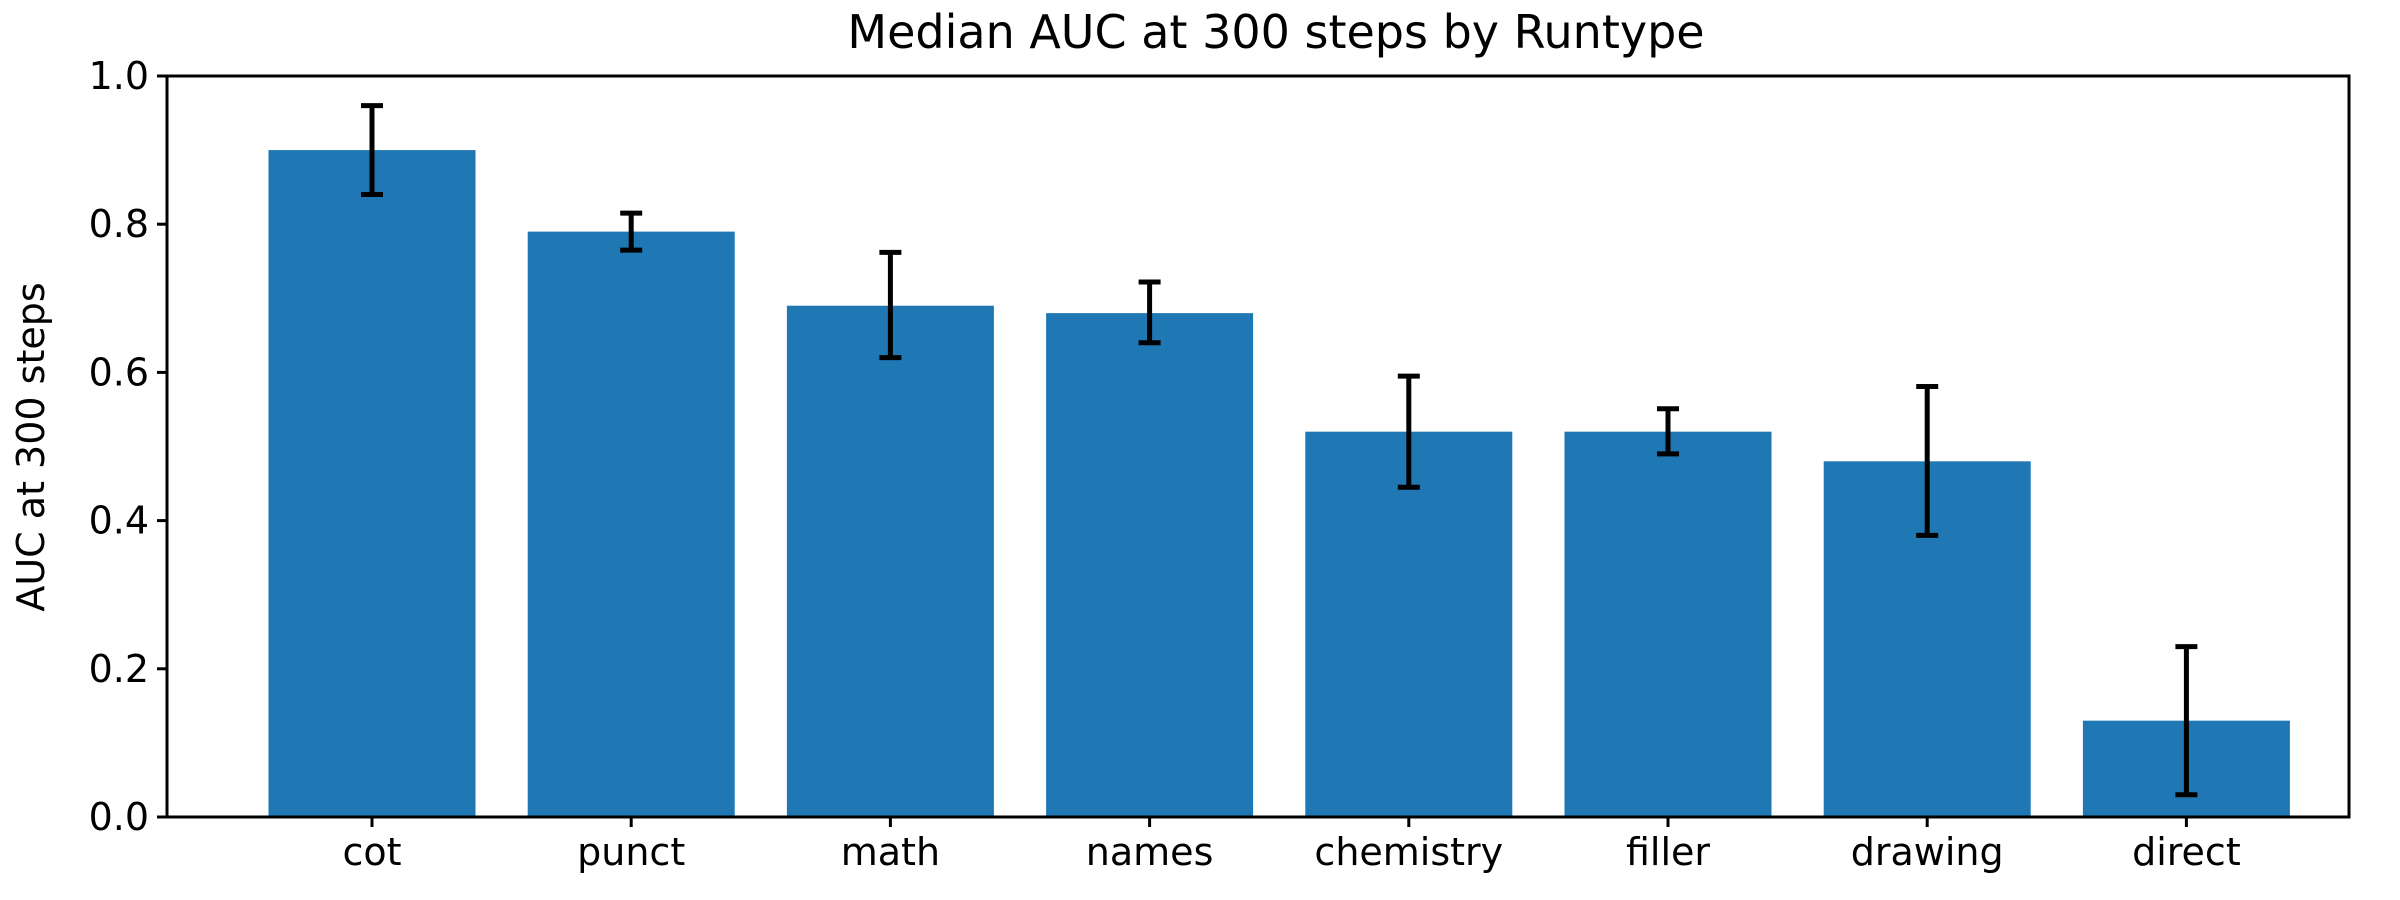  Describe the element at coordinates (119, 224) in the screenshot. I see `y-tick-label: 0.8` at that location.